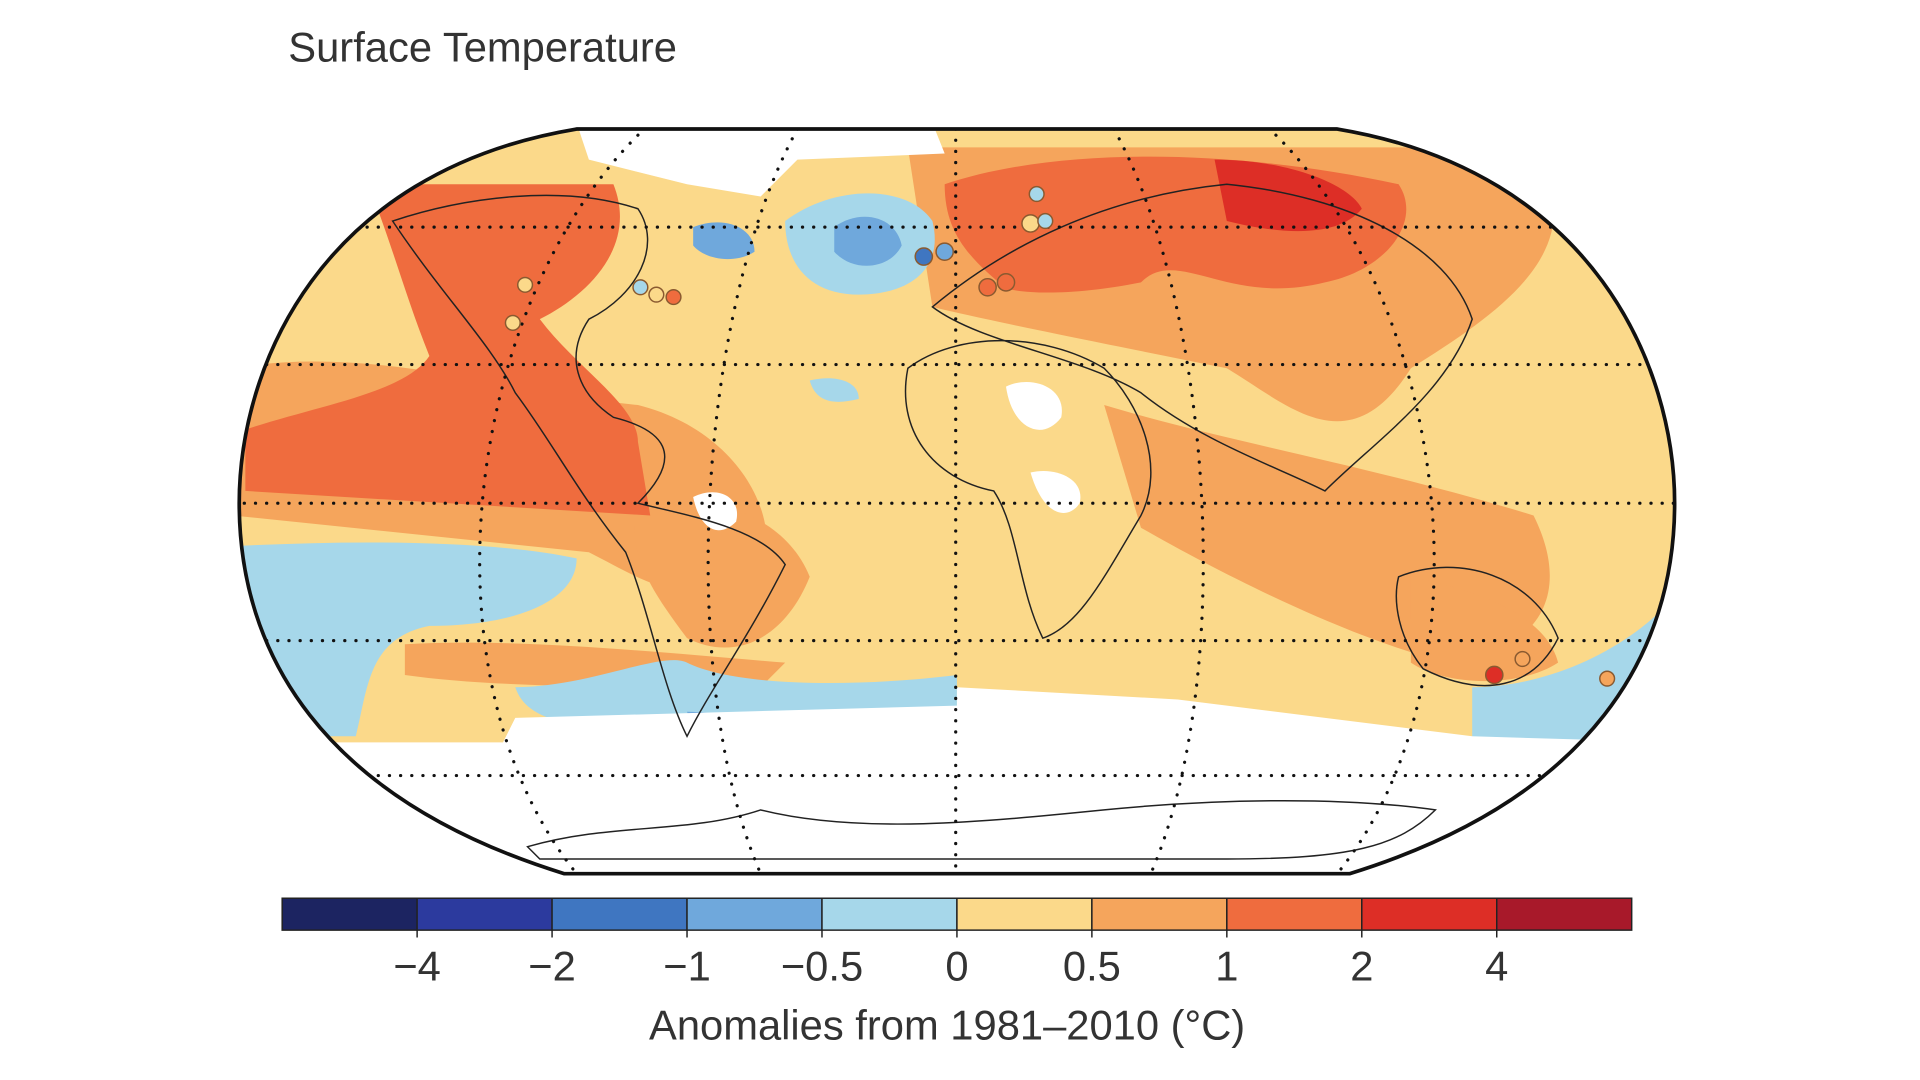  Describe the element at coordinates (956, 965) in the screenshot. I see `colorbar-tick-label: 0` at that location.